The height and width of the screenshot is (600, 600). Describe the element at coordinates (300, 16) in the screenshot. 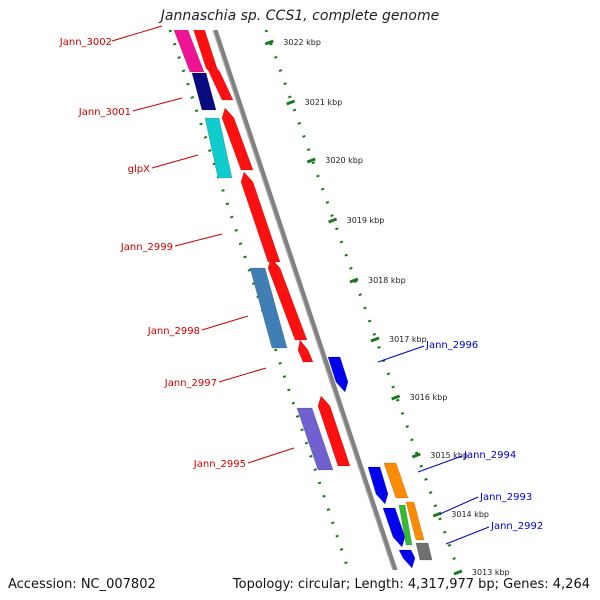

I see `genome-title: Jannaschia sp. CCS1, complete genome` at that location.